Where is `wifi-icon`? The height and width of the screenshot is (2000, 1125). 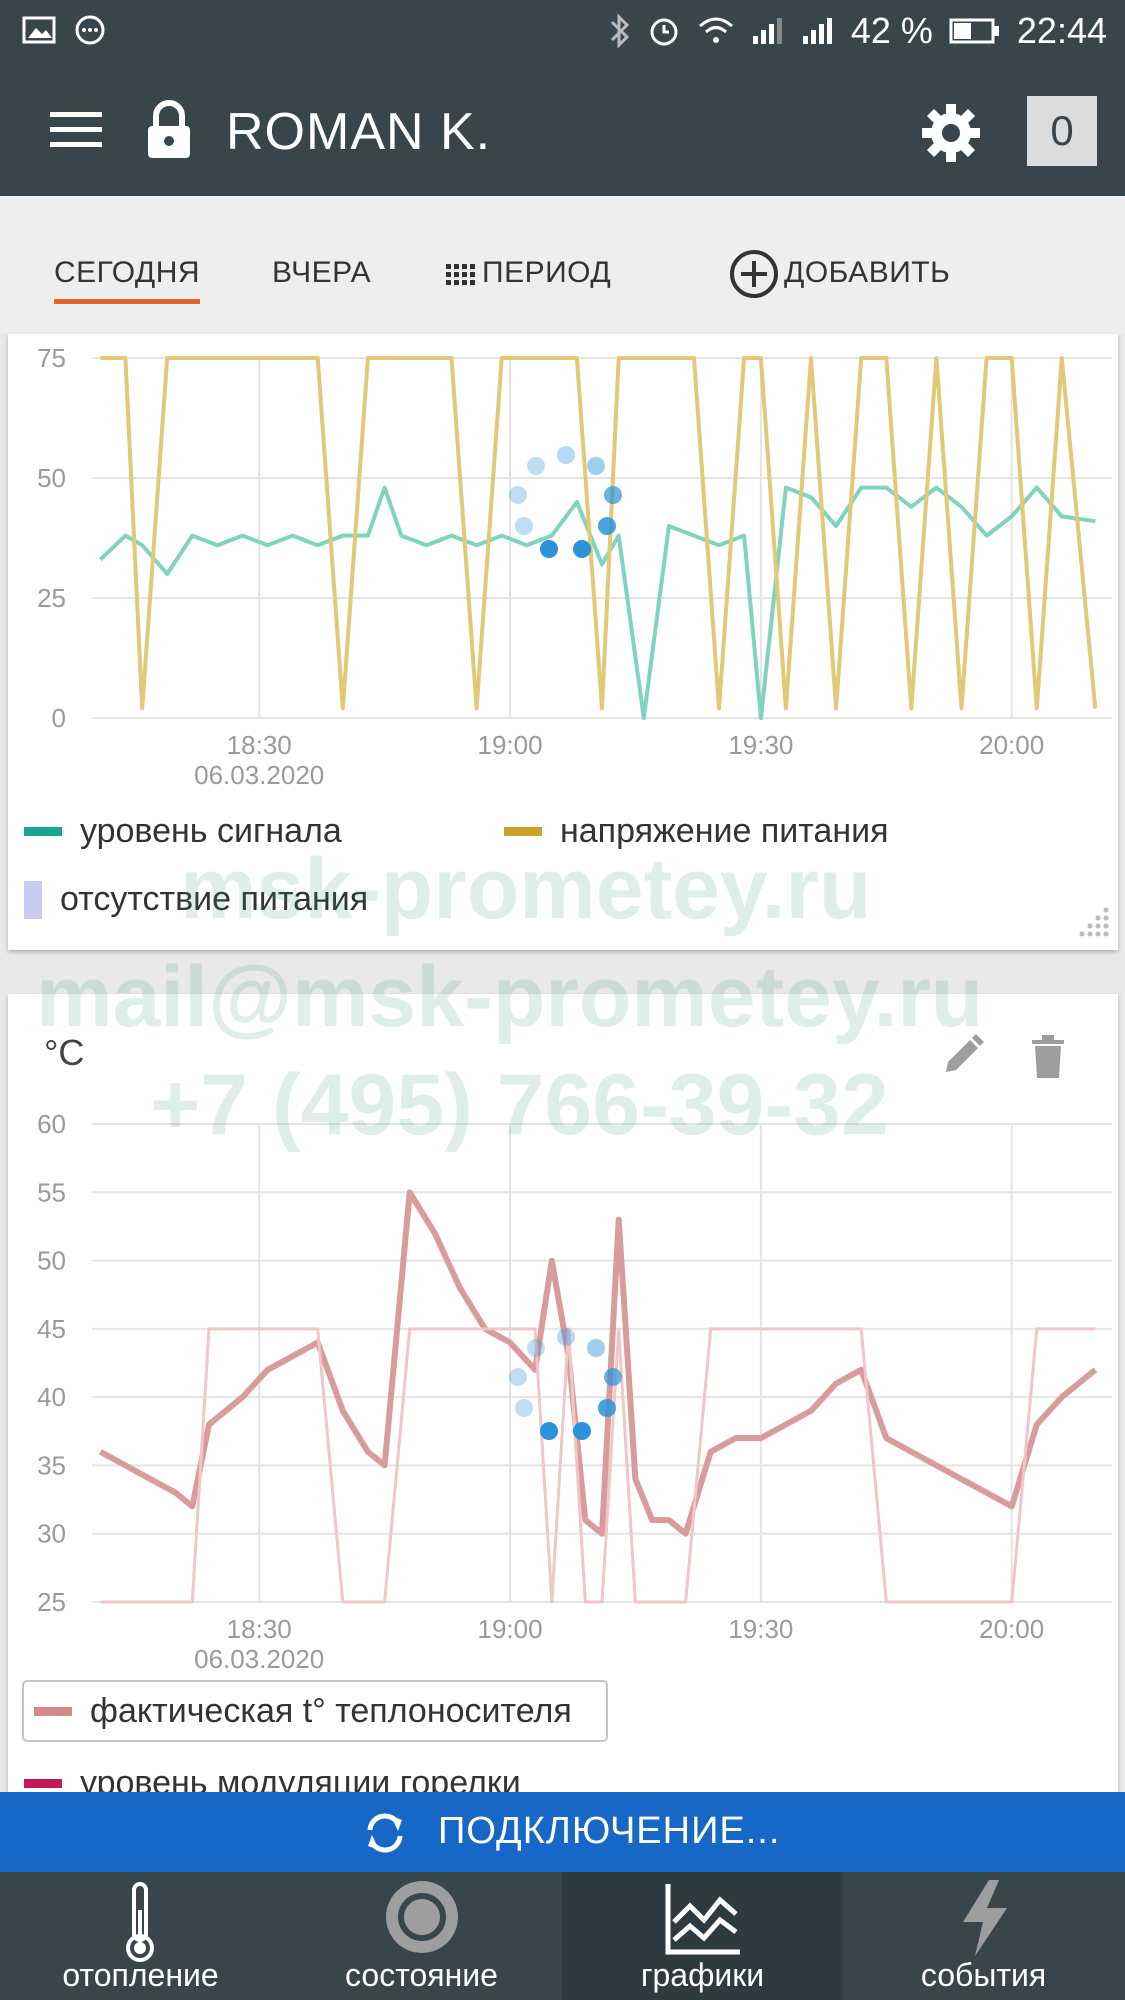 wifi-icon is located at coordinates (715, 30).